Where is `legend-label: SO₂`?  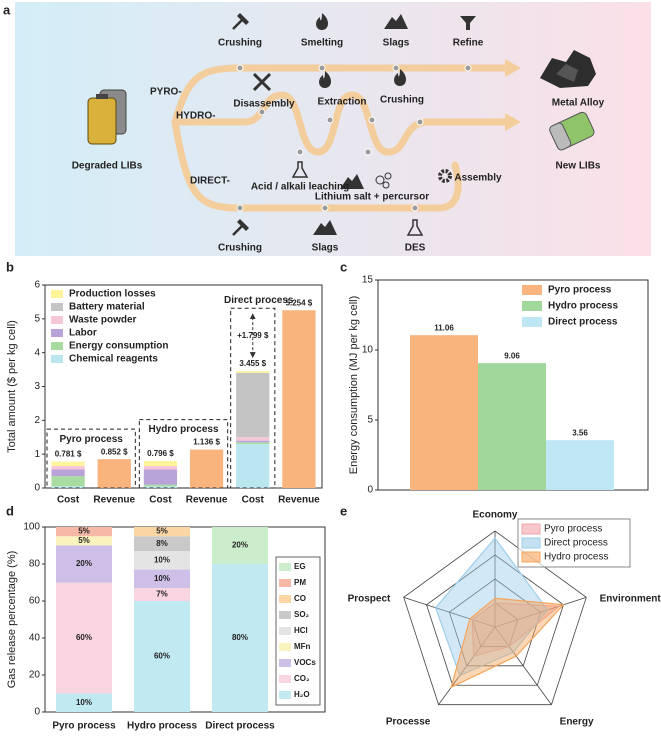
legend-label: SO₂ is located at coordinates (302, 614).